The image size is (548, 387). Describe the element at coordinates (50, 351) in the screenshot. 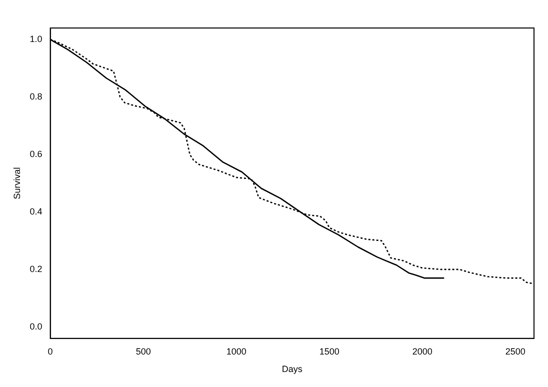

I see `x-tick-label: 0` at that location.